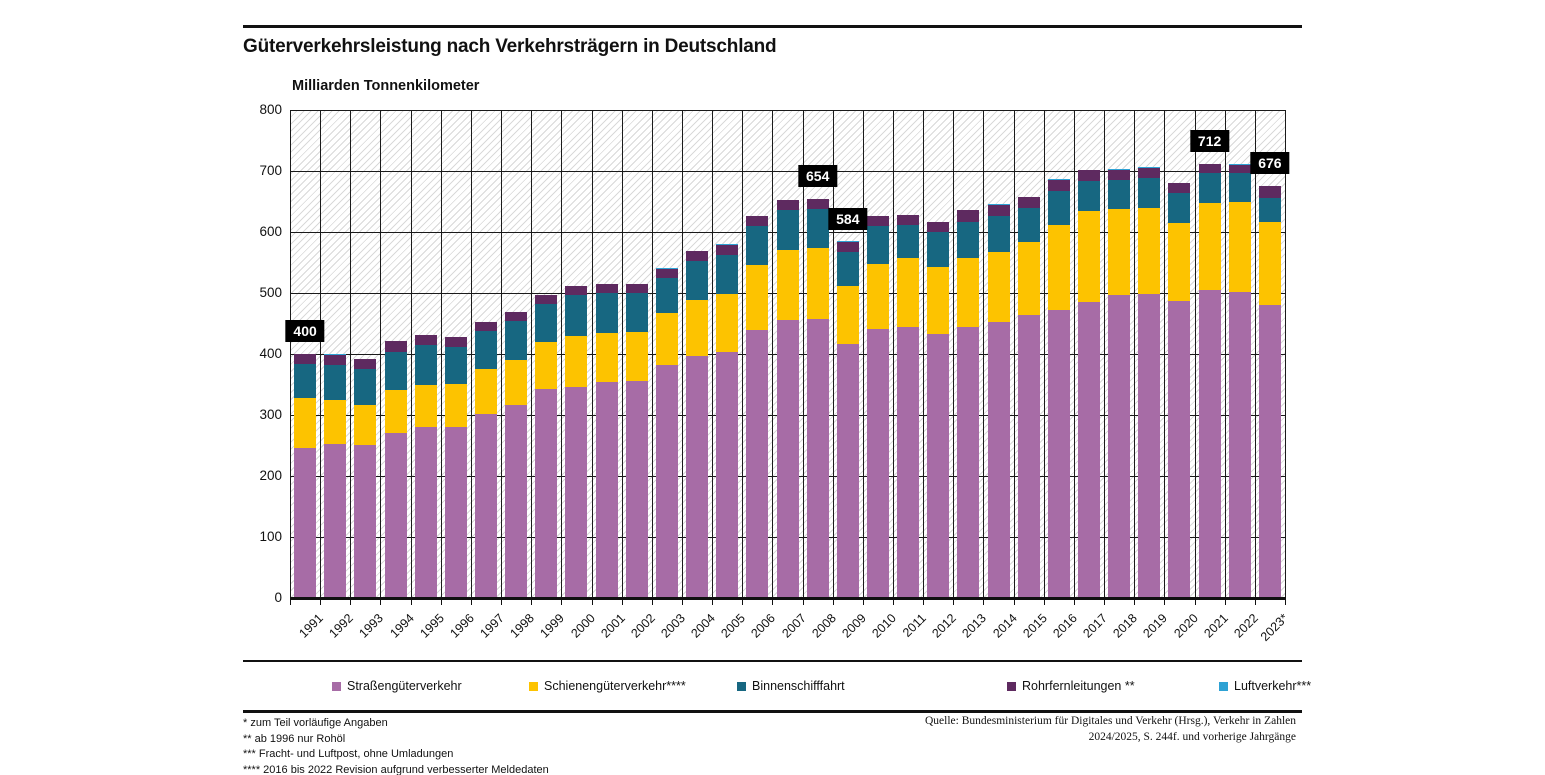  Describe the element at coordinates (1270, 162) in the screenshot. I see `data-label-2023*: 676` at that location.